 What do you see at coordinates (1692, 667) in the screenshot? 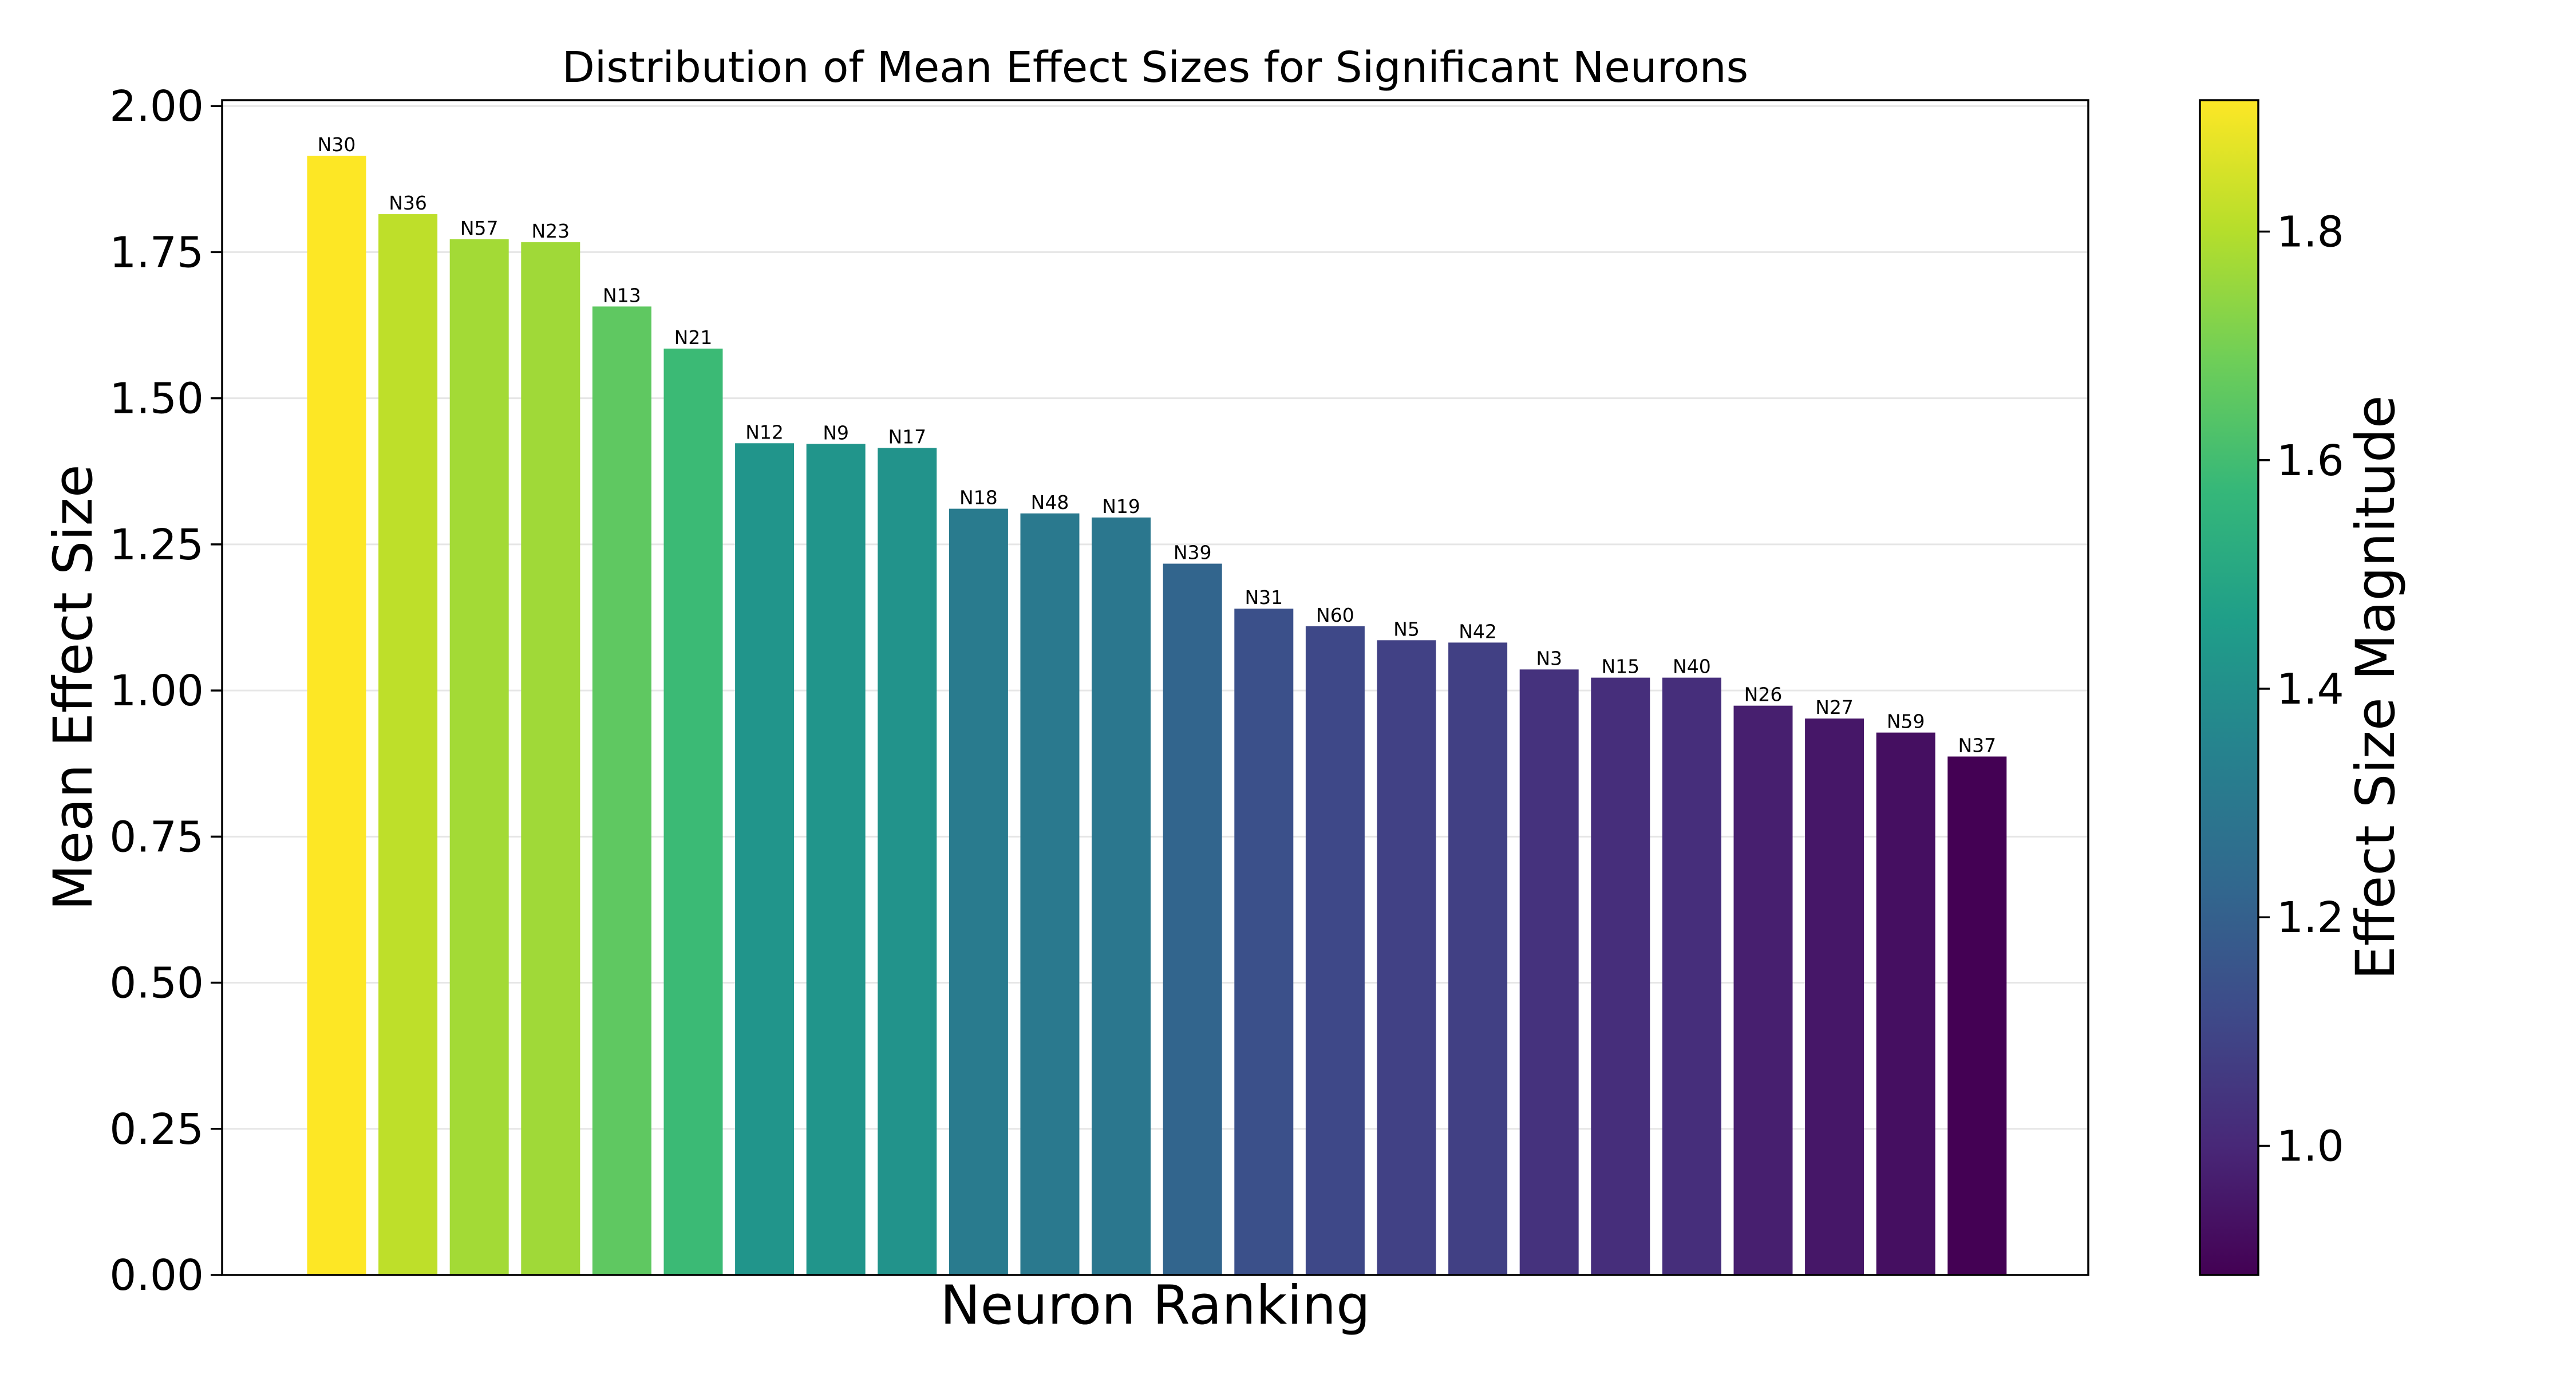
I see `bar-label: N40` at bounding box center [1692, 667].